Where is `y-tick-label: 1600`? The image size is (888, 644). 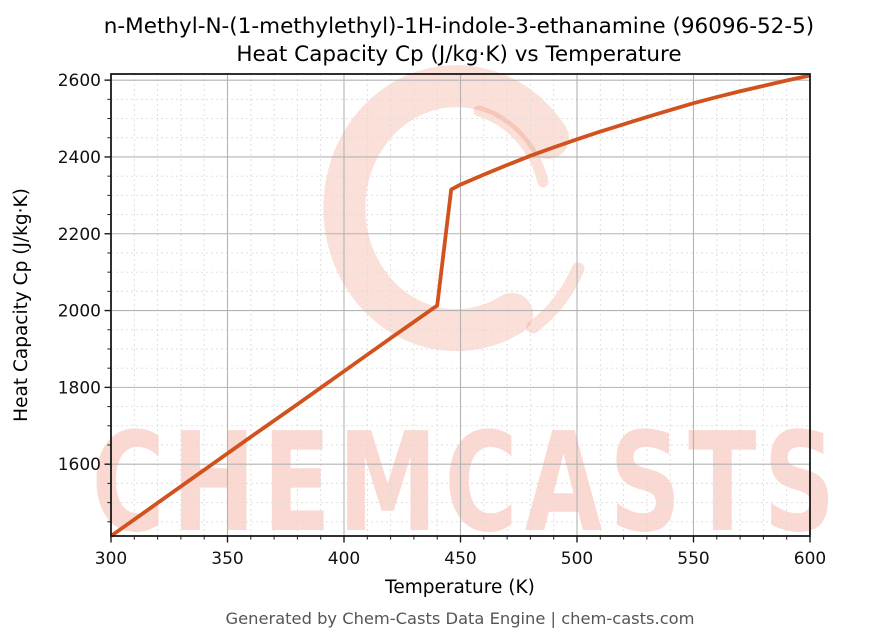 y-tick-label: 1600 is located at coordinates (79, 465).